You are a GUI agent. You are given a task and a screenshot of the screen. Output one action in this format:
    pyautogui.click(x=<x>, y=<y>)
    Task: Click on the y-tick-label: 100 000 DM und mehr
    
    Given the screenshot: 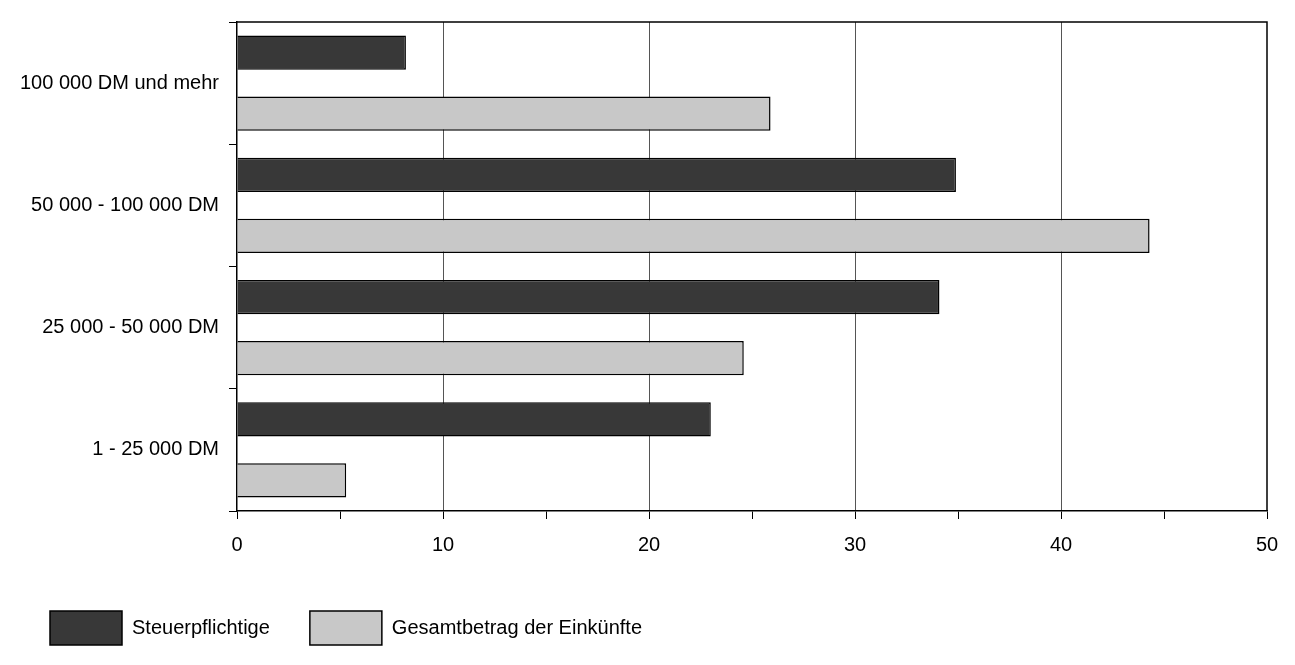 What is the action you would take?
    pyautogui.click(x=119, y=81)
    